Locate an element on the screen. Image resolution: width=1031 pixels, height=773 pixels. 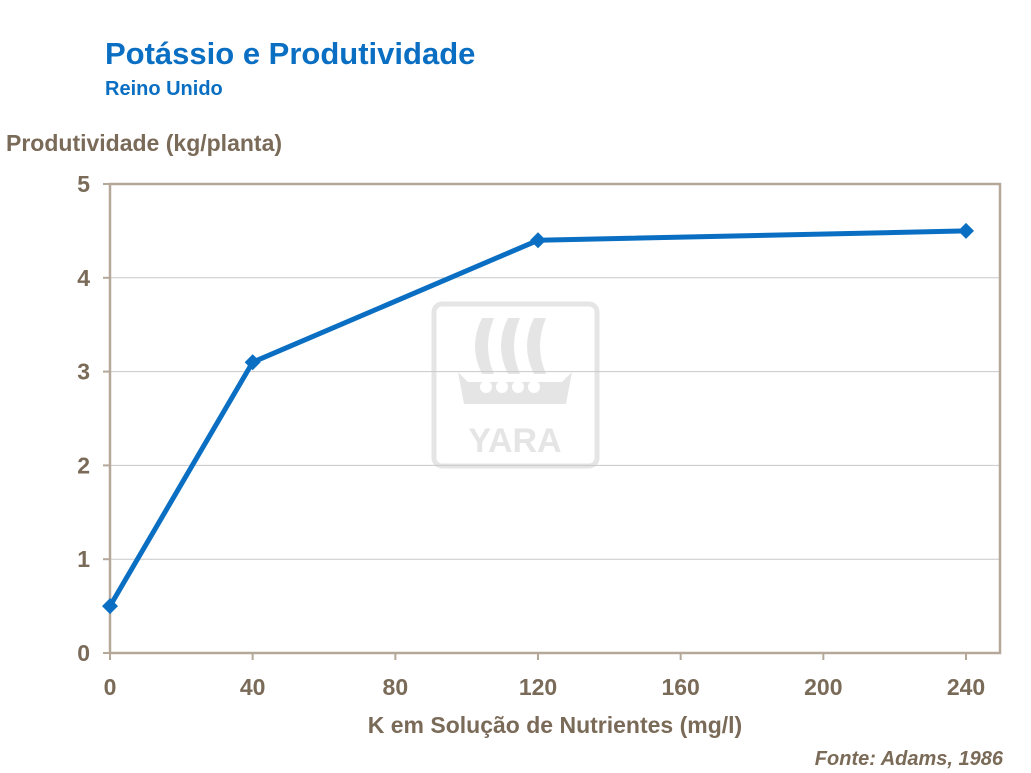
x-tick-label: 120 is located at coordinates (538, 687).